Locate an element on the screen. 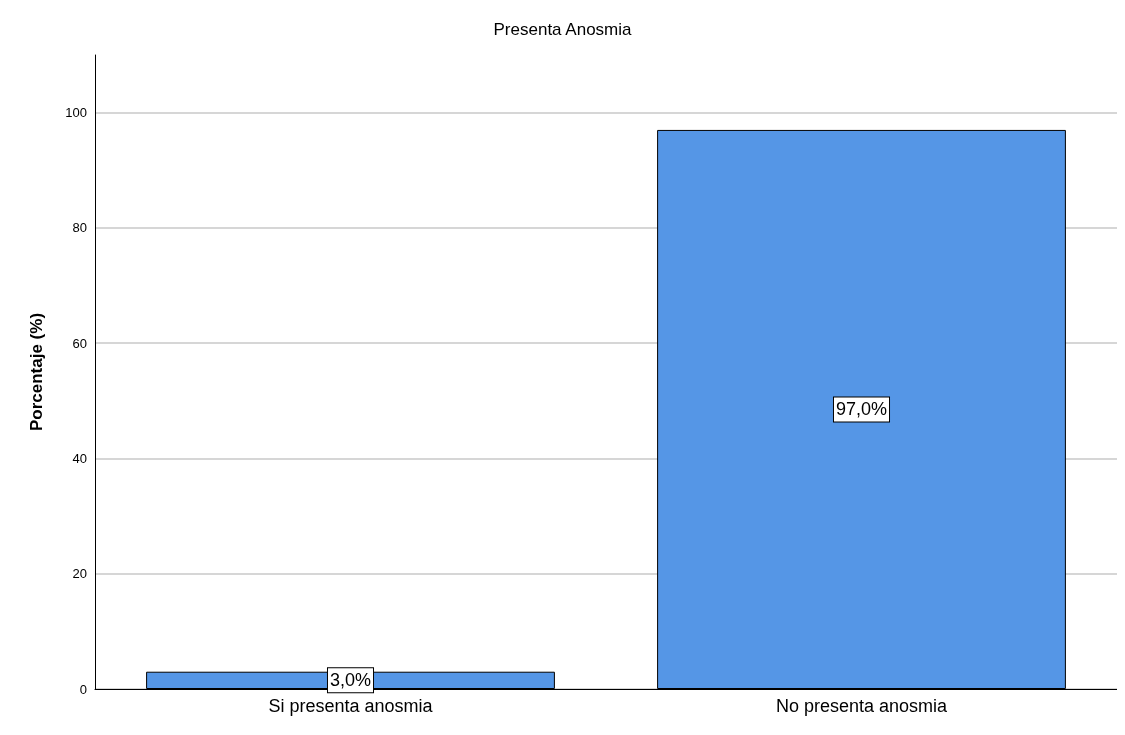 This screenshot has height=735, width=1125. data-label: 3,0% is located at coordinates (350, 680).